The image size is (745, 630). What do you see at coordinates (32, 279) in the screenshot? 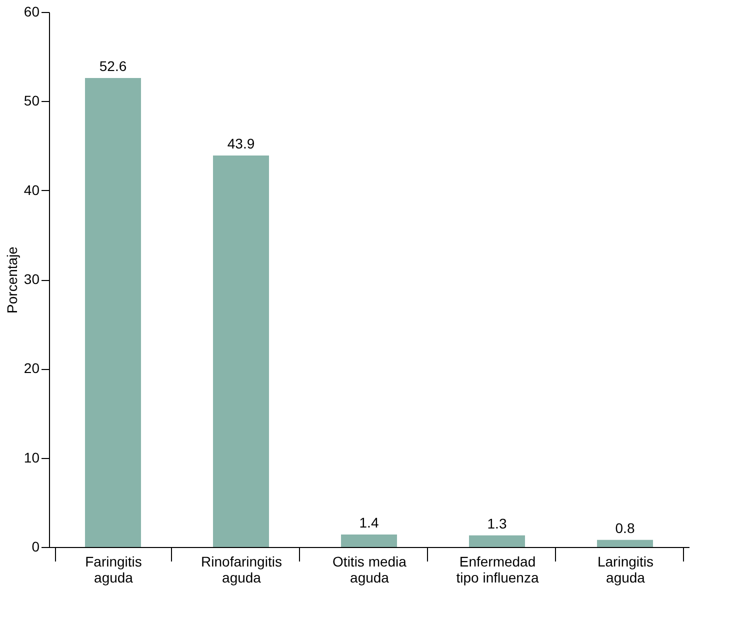
I see `y-tick-label: 30` at bounding box center [32, 279].